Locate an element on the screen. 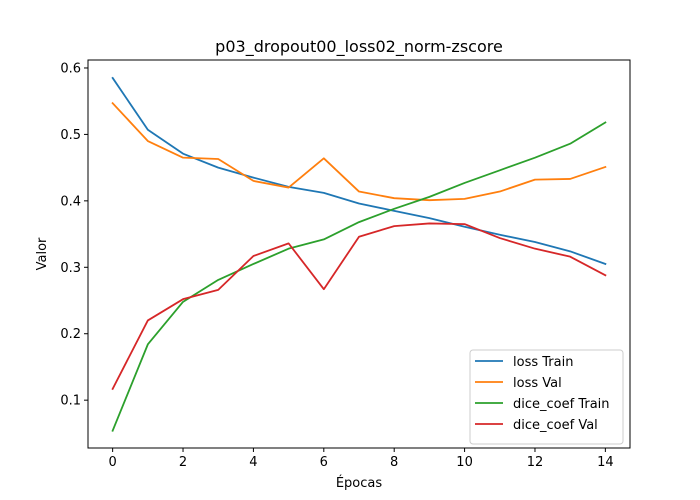 The width and height of the screenshot is (700, 500). legend-box is located at coordinates (546, 397).